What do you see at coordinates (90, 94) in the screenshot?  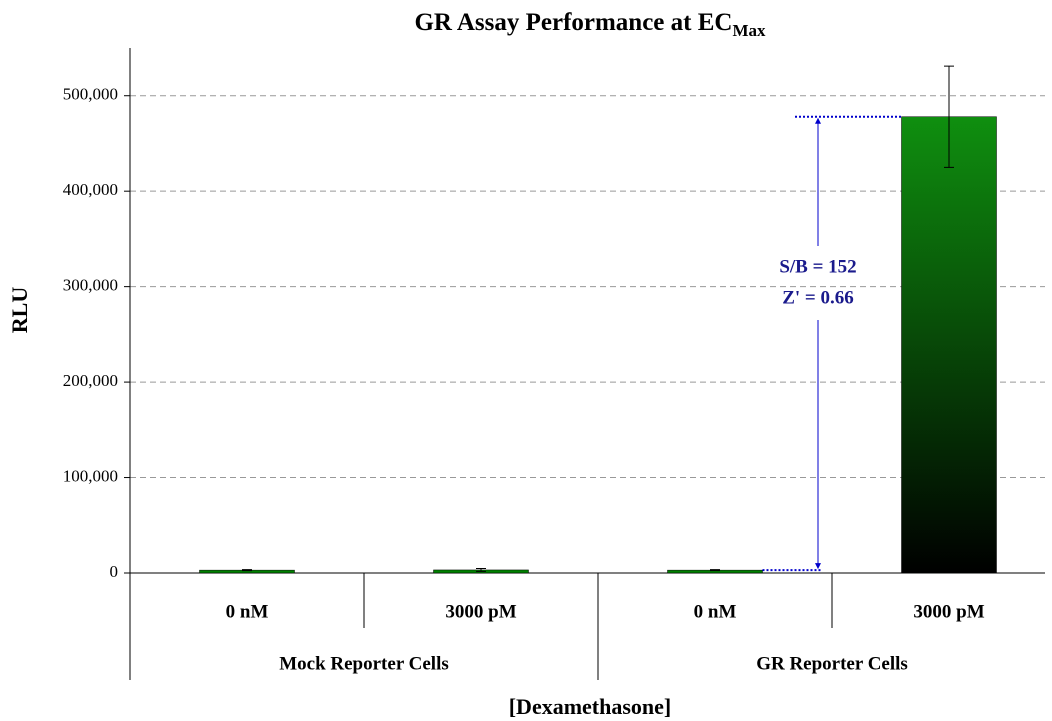 I see `y-tick-label: 500,000` at bounding box center [90, 94].